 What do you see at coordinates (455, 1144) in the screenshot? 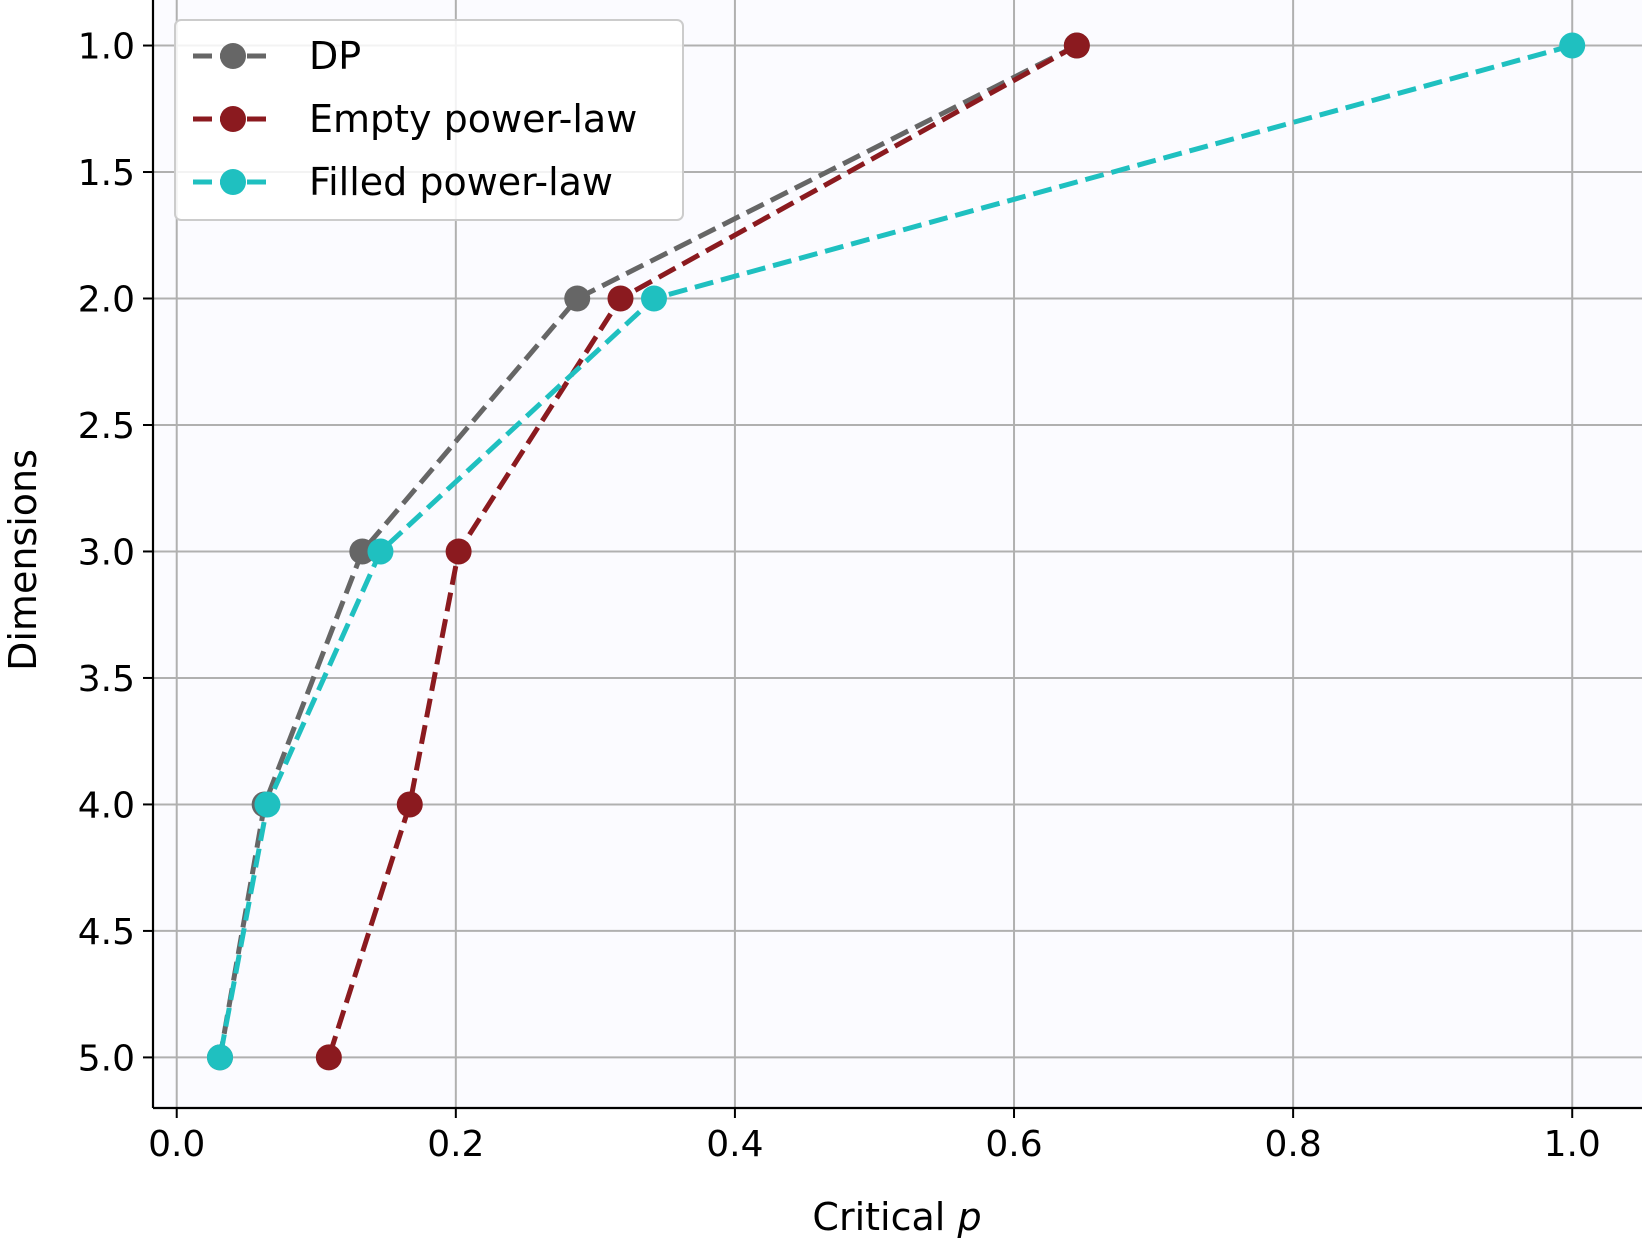
I see `x-tick-label: 0.2` at bounding box center [455, 1144].